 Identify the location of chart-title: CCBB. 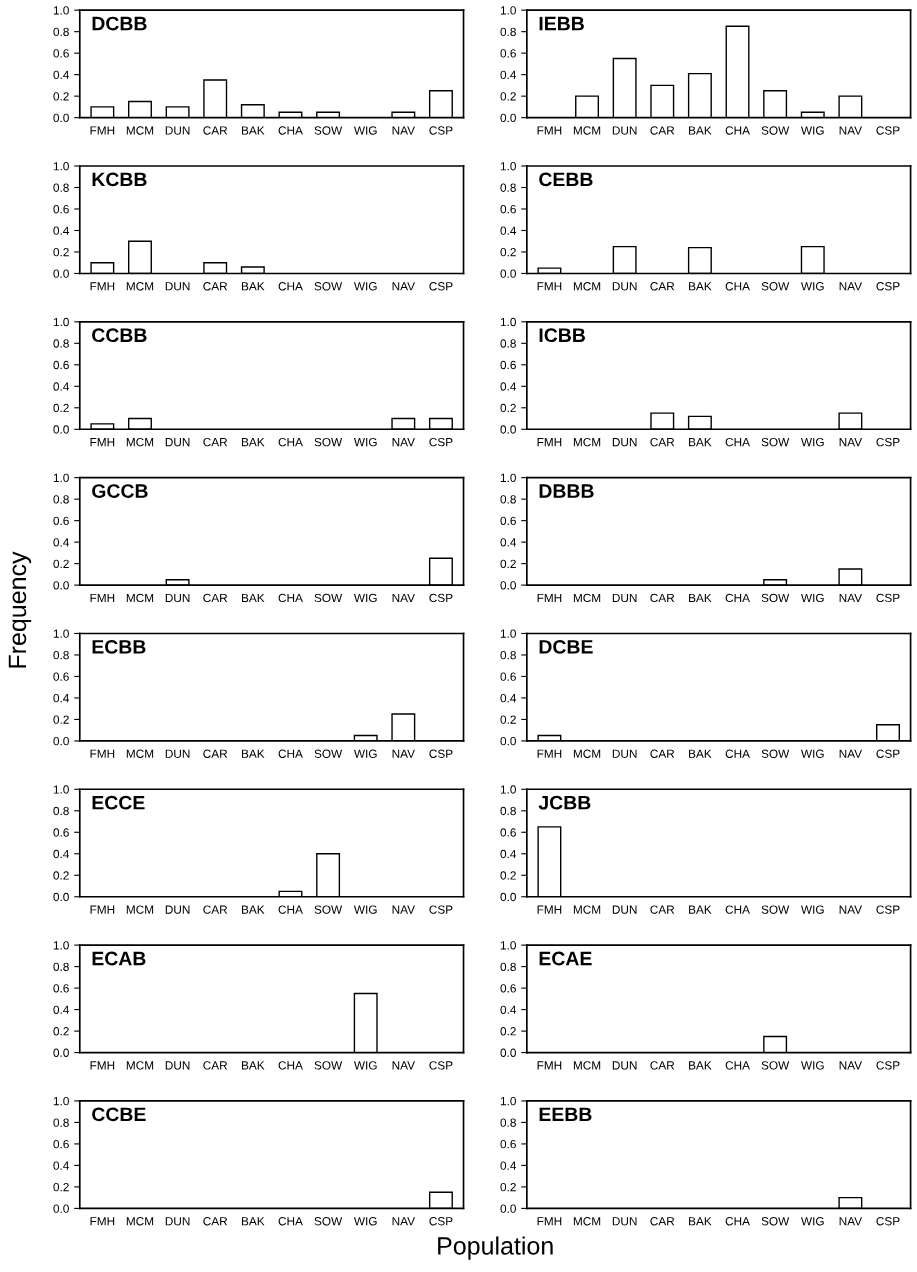
(119, 335).